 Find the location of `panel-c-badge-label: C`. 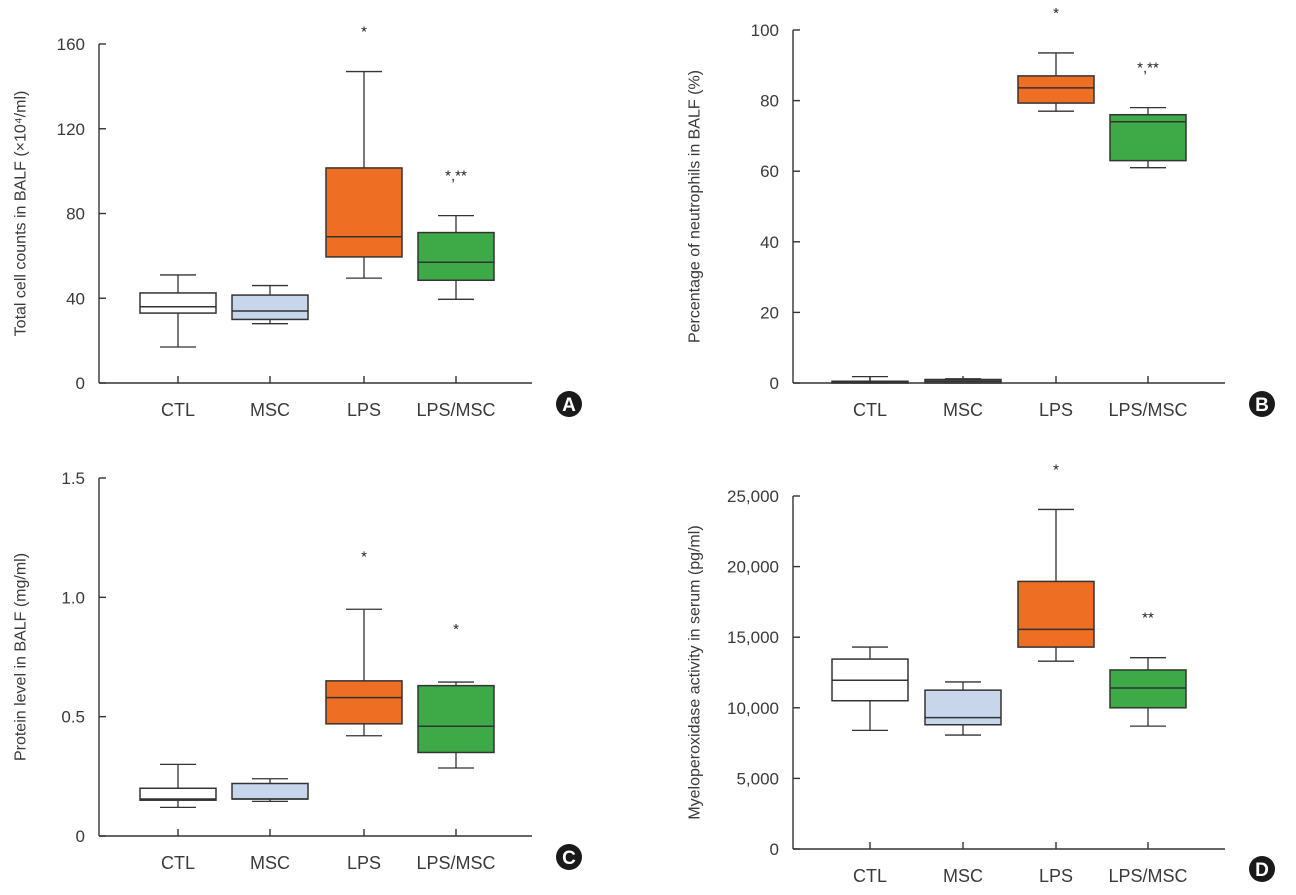

panel-c-badge-label: C is located at coordinates (569, 858).